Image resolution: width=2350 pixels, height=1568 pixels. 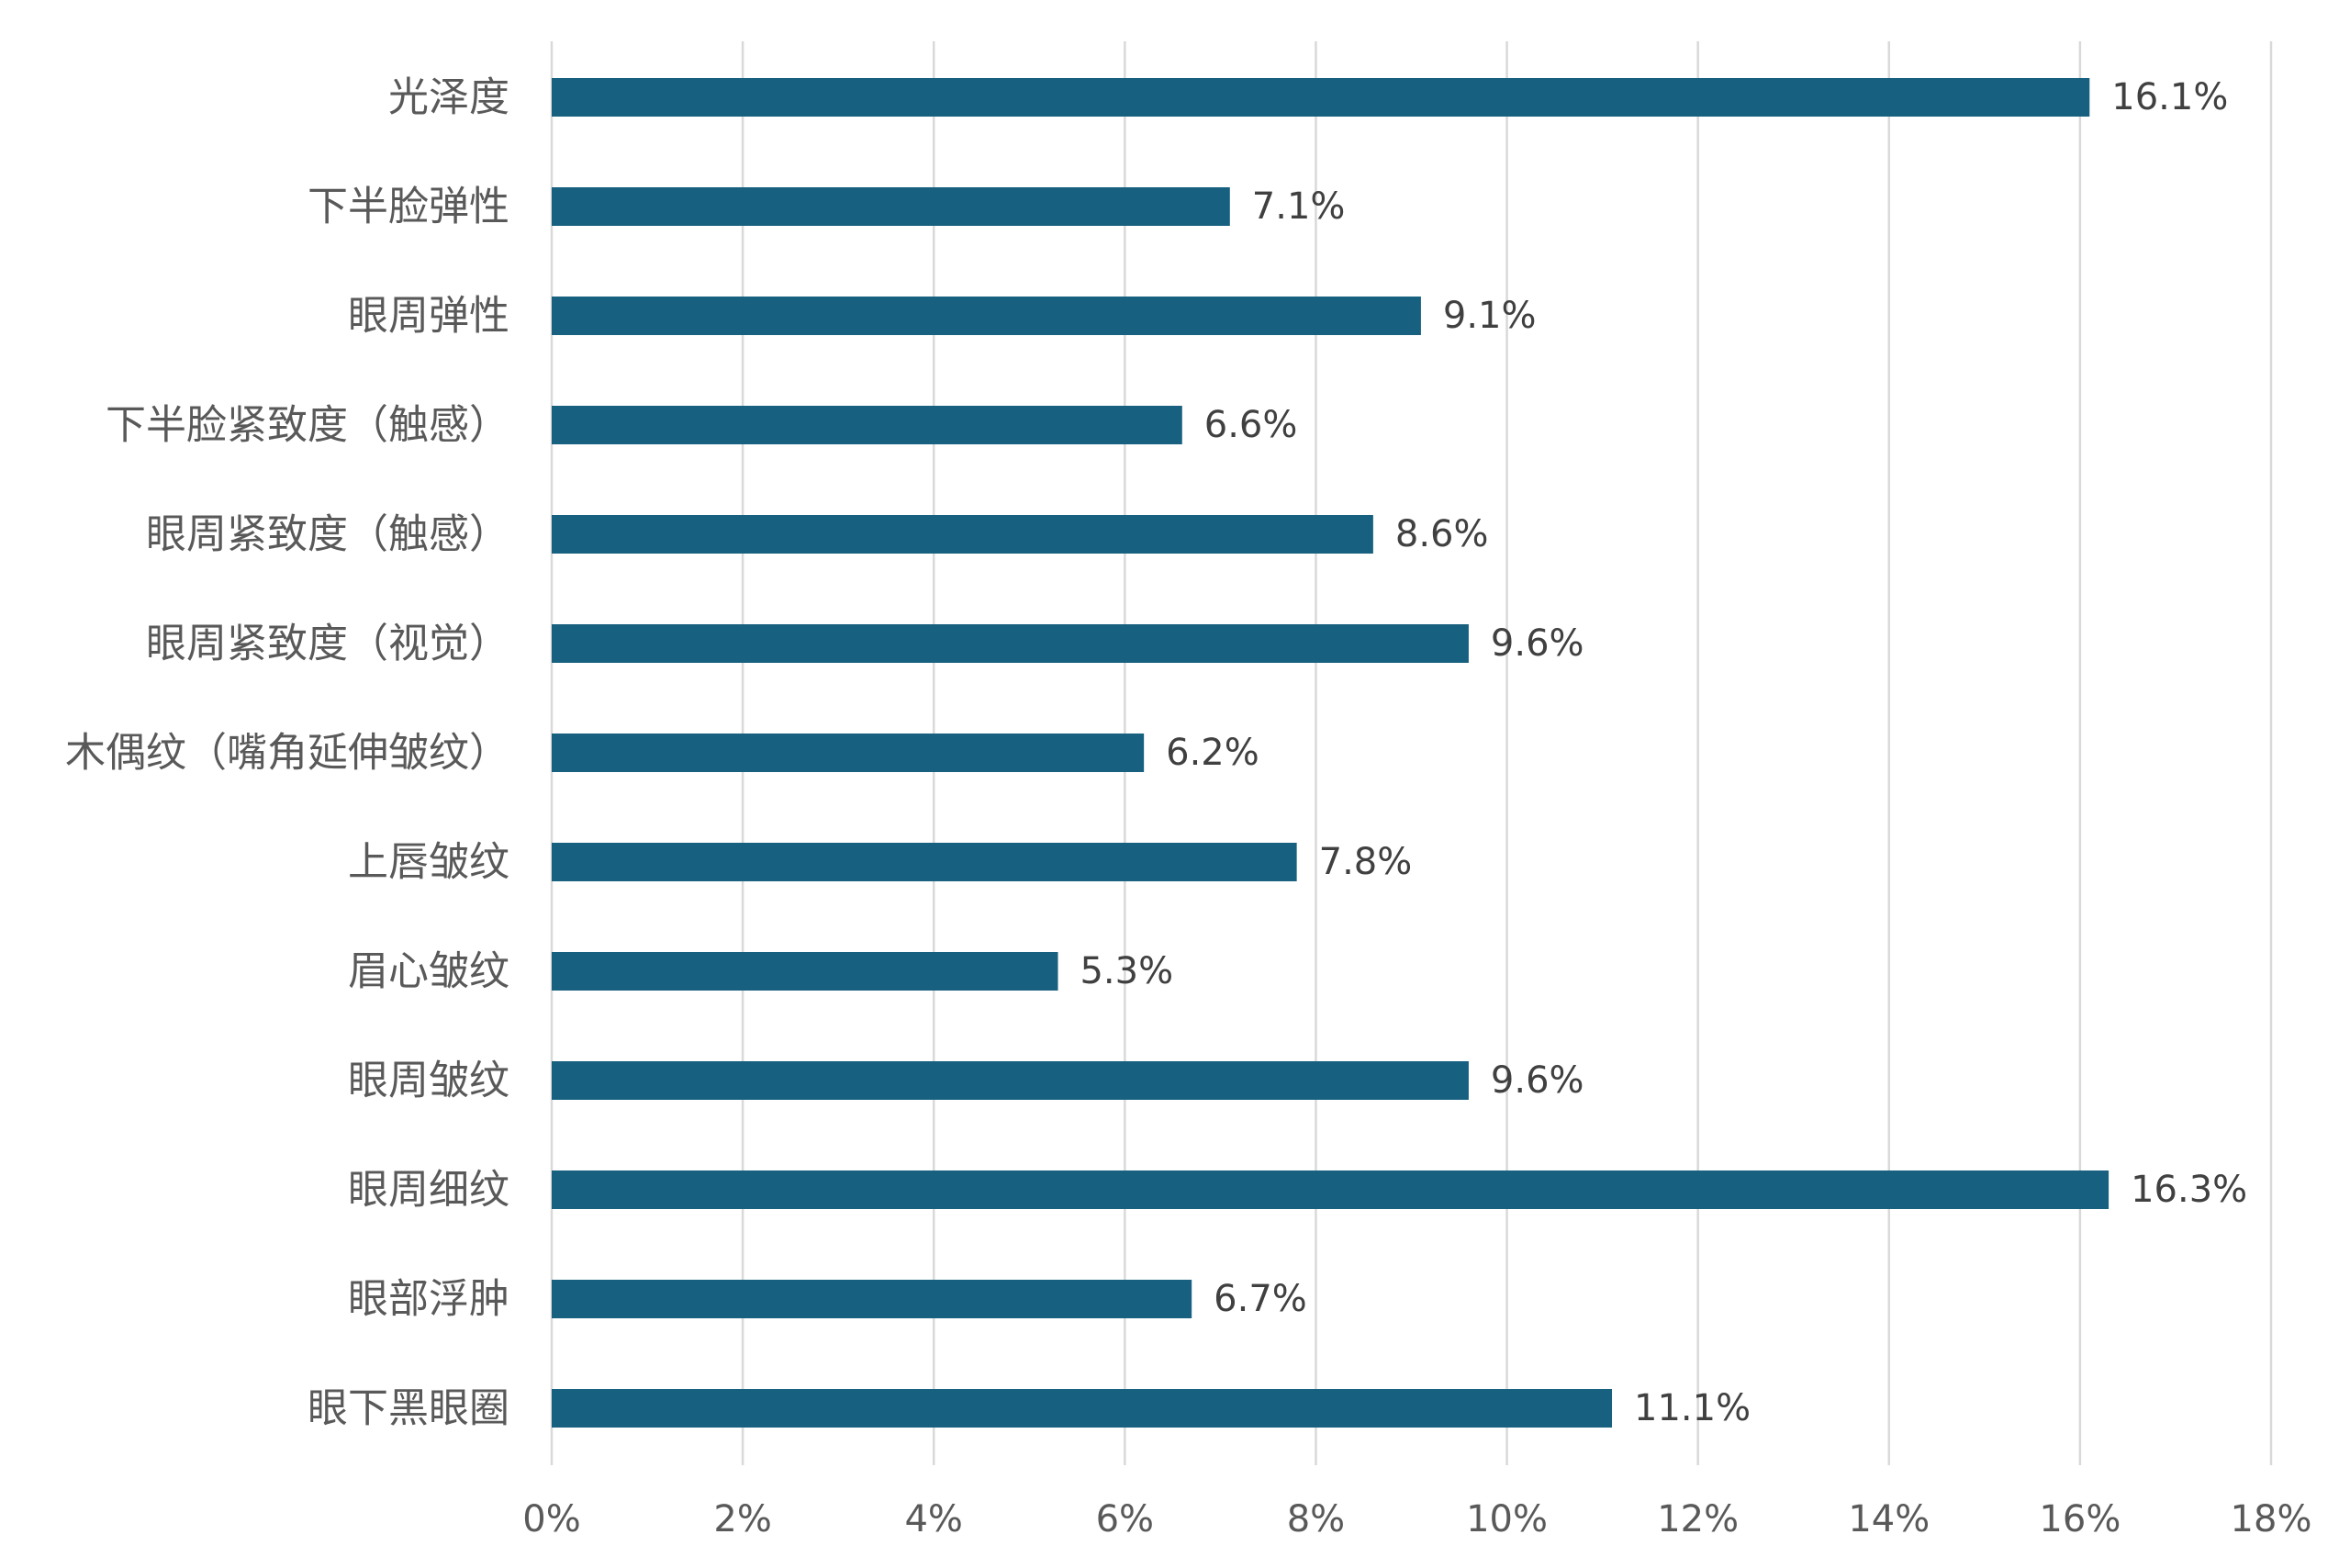 I want to click on data-label: 8.6%, so click(x=1442, y=534).